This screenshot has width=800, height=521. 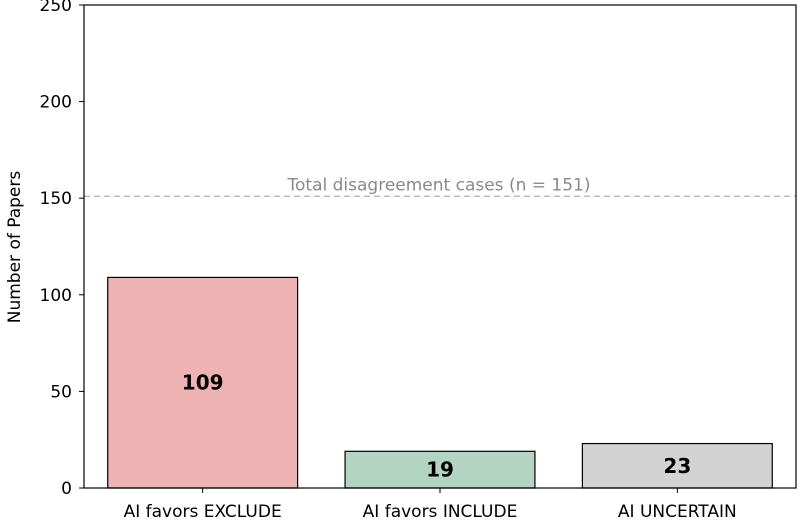 I want to click on y-tick-label-4: 200, so click(x=56, y=103).